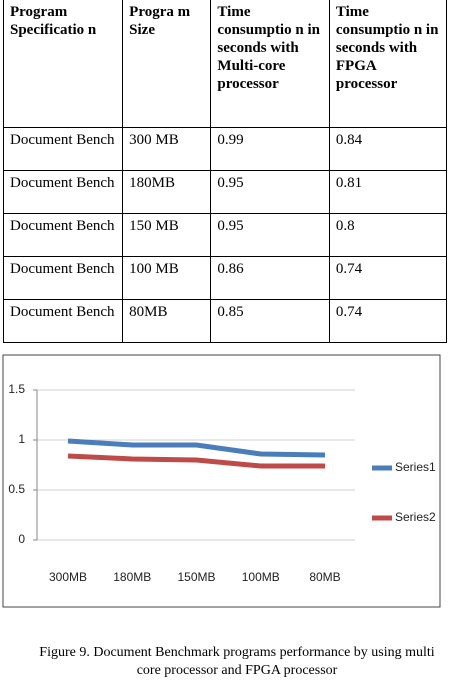 This screenshot has height=682, width=474. Describe the element at coordinates (167, 64) in the screenshot. I see `header-cell: Progra m Size` at that location.